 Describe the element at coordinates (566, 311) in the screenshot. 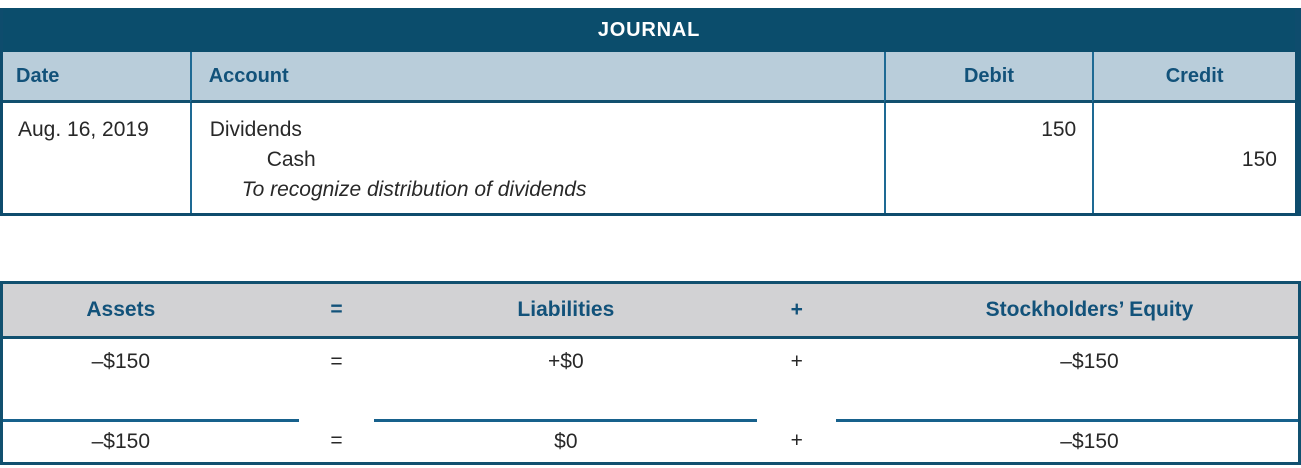

I see `equation-header-liabilities: Liabilities` at that location.